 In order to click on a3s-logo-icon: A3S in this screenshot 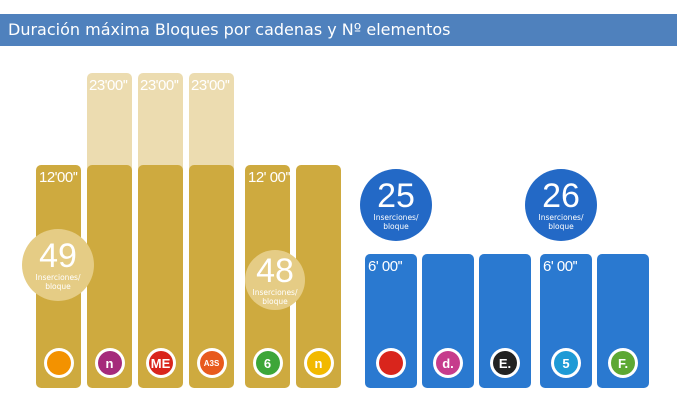, I will do `click(211, 363)`.